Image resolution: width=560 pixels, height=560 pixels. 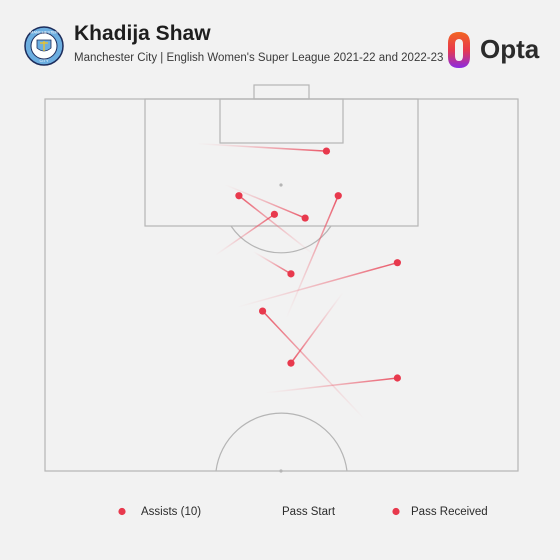 What do you see at coordinates (309, 512) in the screenshot?
I see `legend-pass-start-label: Pass Start` at bounding box center [309, 512].